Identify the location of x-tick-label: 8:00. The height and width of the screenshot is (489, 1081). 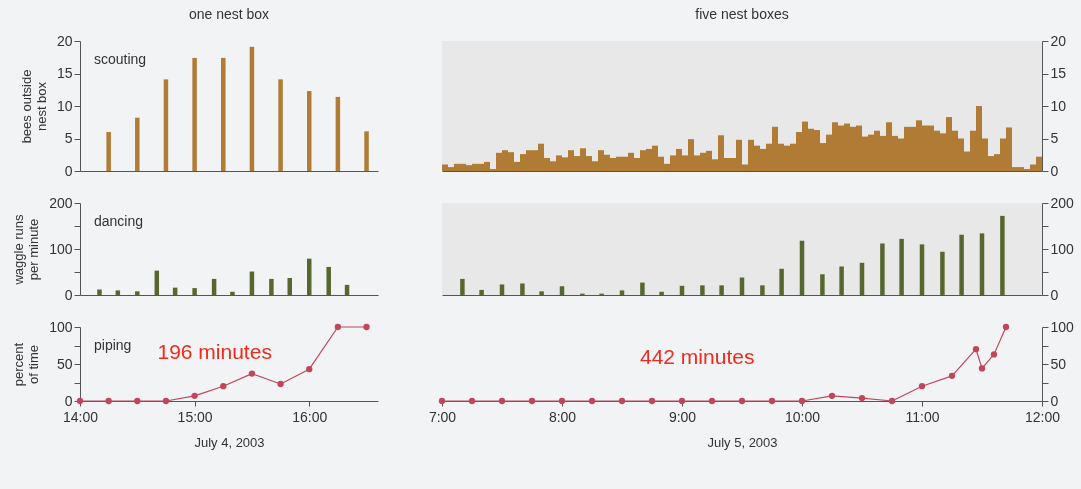
(562, 416).